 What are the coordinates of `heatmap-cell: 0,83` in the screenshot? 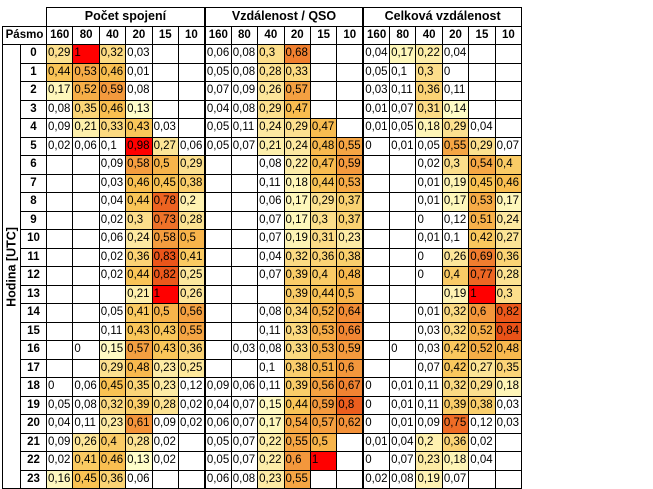 It's located at (165, 257).